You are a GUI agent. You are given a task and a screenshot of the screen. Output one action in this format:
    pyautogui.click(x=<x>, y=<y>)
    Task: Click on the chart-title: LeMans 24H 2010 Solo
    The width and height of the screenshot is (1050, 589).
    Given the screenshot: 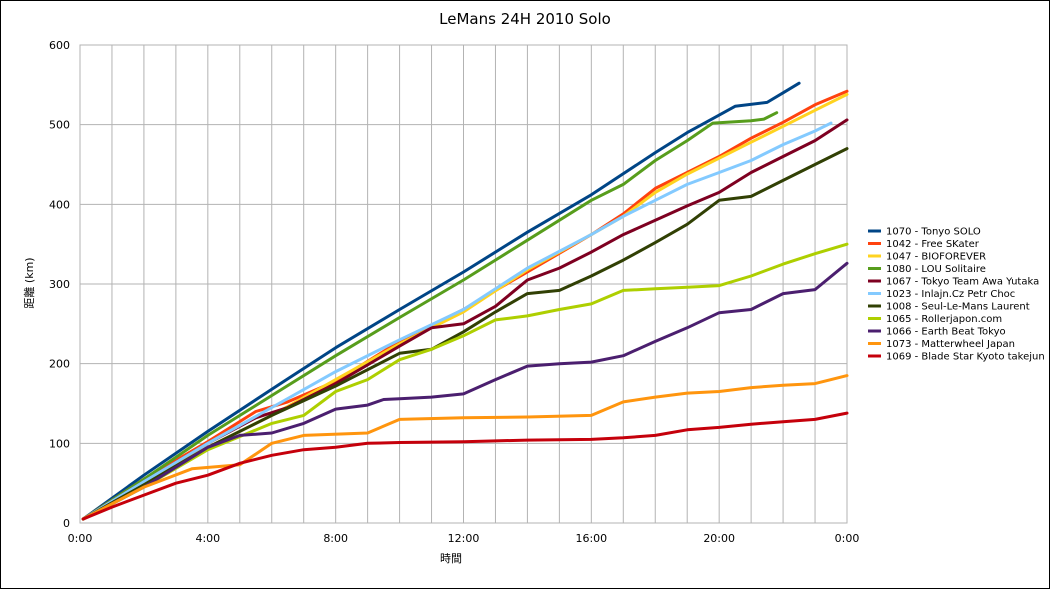 What is the action you would take?
    pyautogui.click(x=525, y=19)
    